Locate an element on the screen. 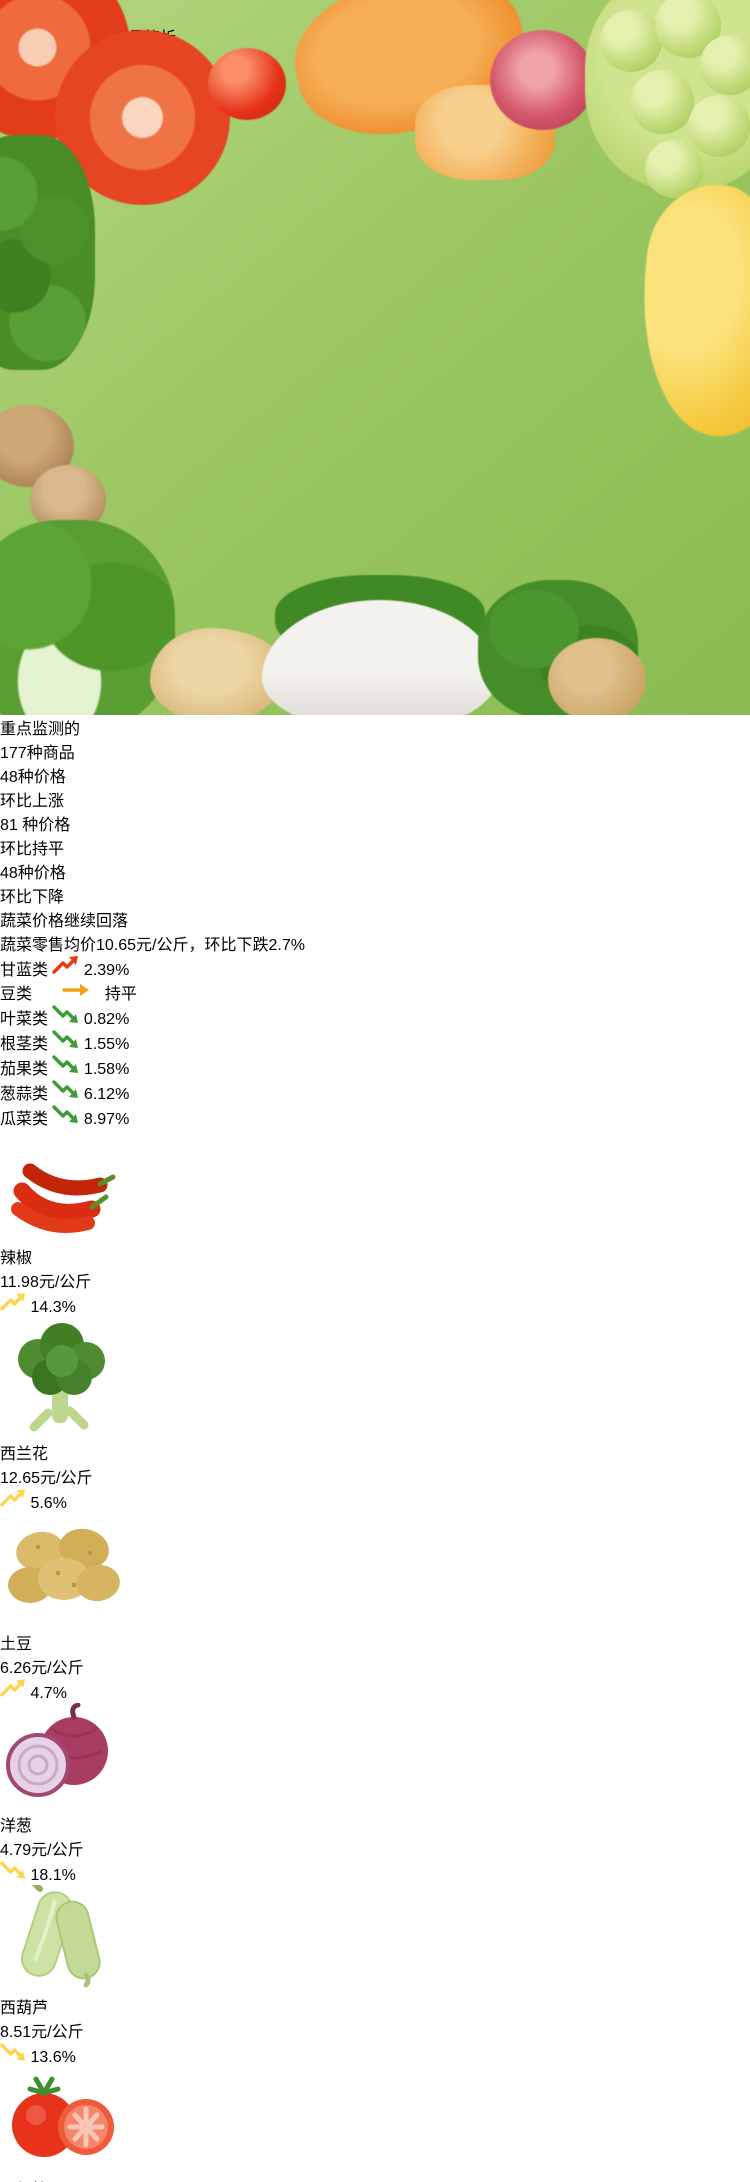 The width and height of the screenshot is (750, 2182). monitored-goods-count: 177 is located at coordinates (13, 753).